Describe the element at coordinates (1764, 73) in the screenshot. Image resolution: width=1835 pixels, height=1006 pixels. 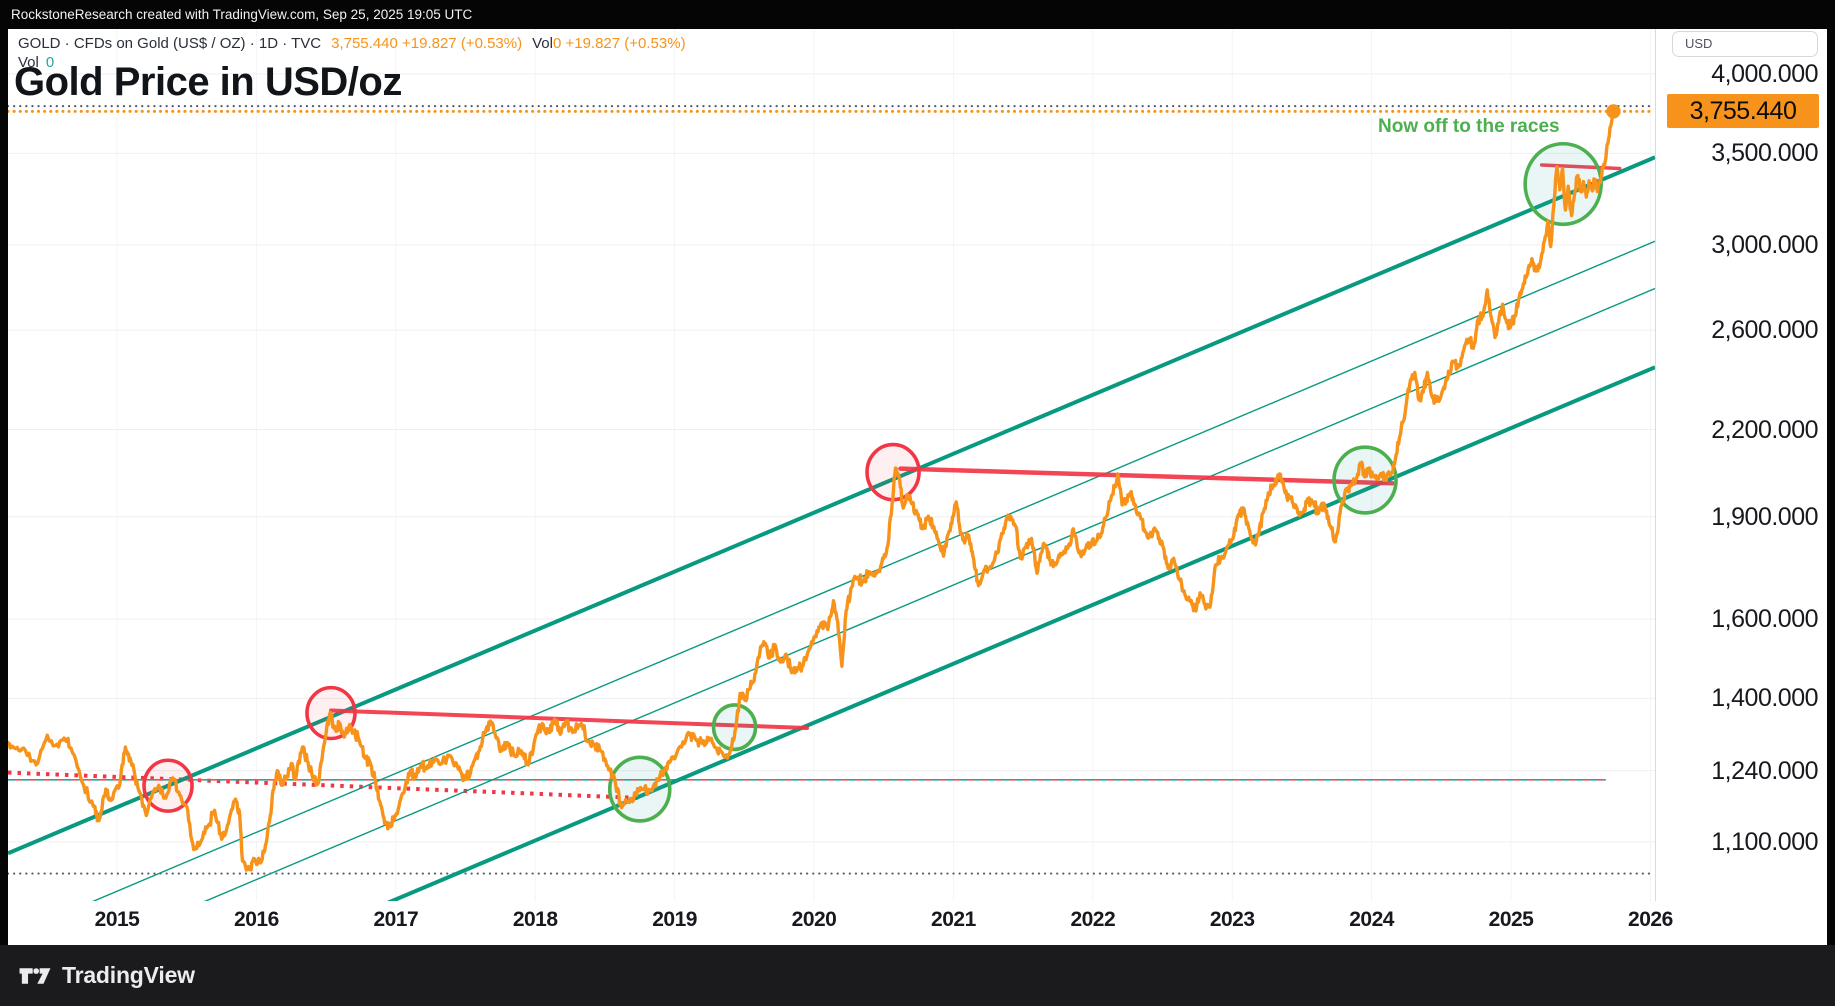
I see `price-tick: 4,000.000` at that location.